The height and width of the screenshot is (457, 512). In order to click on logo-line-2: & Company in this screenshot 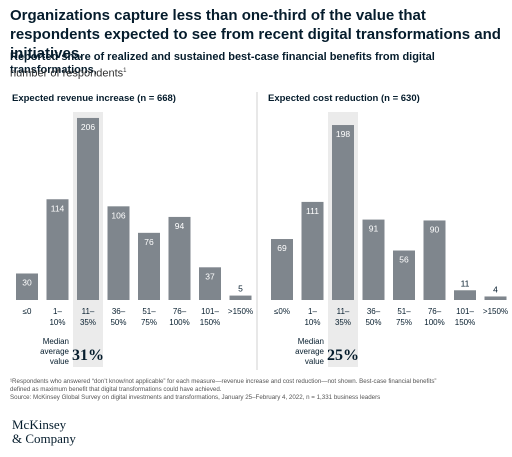, I will do `click(44, 438)`.